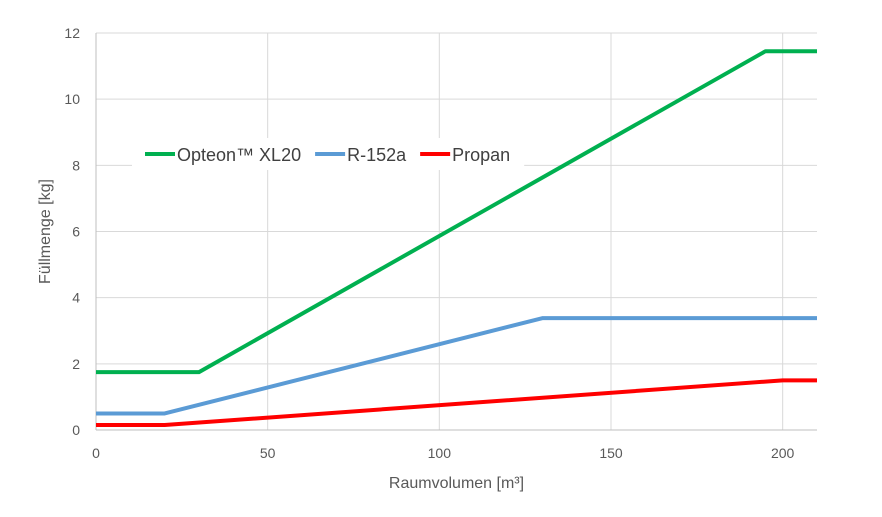 Image resolution: width=882 pixels, height=517 pixels. Describe the element at coordinates (481, 155) in the screenshot. I see `legend-label: Propan` at that location.